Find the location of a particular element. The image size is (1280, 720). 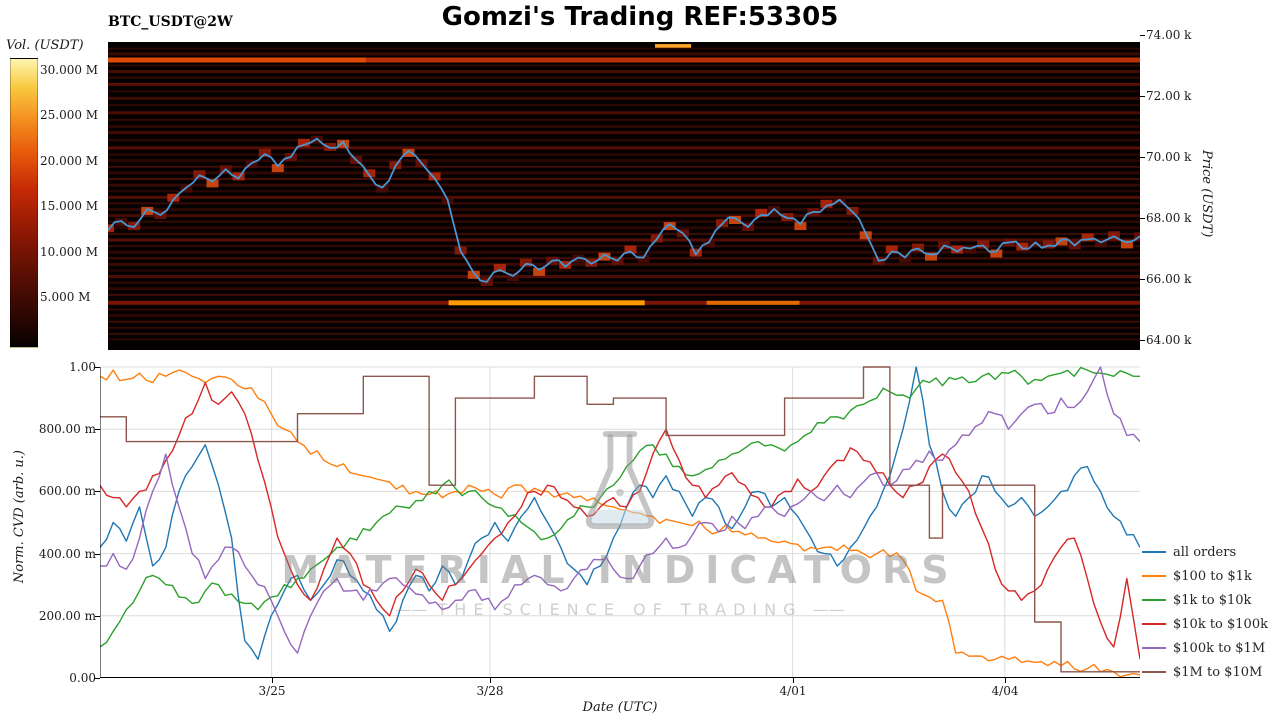

page-title: Gomzi's Trading REF:53305 is located at coordinates (640, 17).